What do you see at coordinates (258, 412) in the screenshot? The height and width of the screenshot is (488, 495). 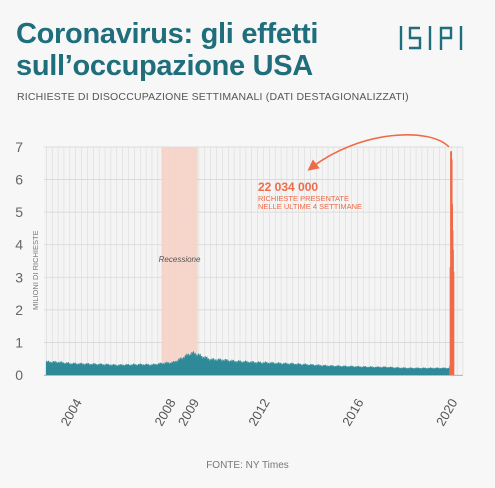 I see `x-tick-label: 2012` at bounding box center [258, 412].